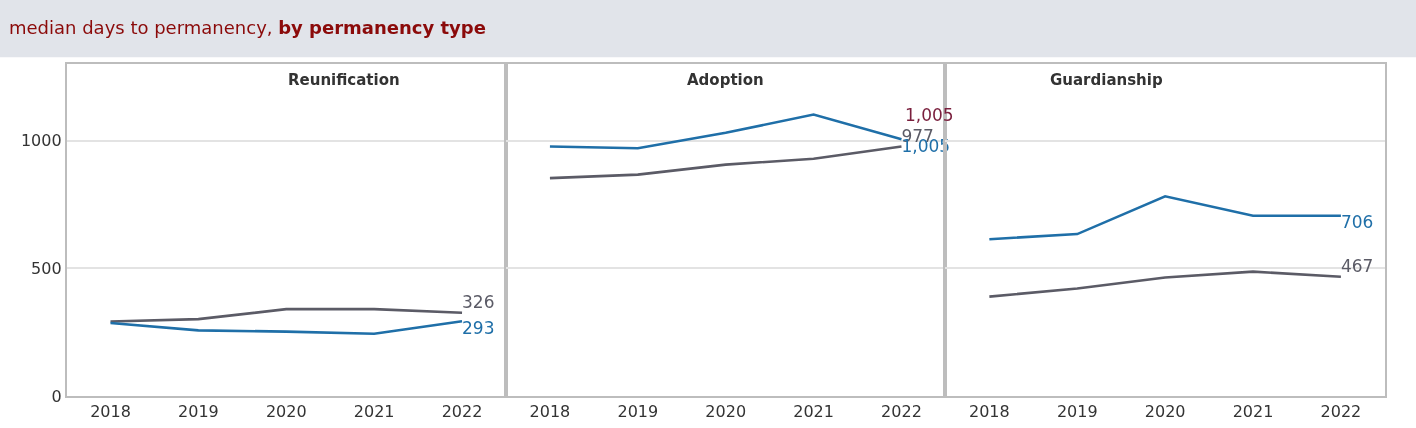 The image size is (1416, 428). Describe the element at coordinates (929, 115) in the screenshot. I see `annotation: 1,005` at that location.